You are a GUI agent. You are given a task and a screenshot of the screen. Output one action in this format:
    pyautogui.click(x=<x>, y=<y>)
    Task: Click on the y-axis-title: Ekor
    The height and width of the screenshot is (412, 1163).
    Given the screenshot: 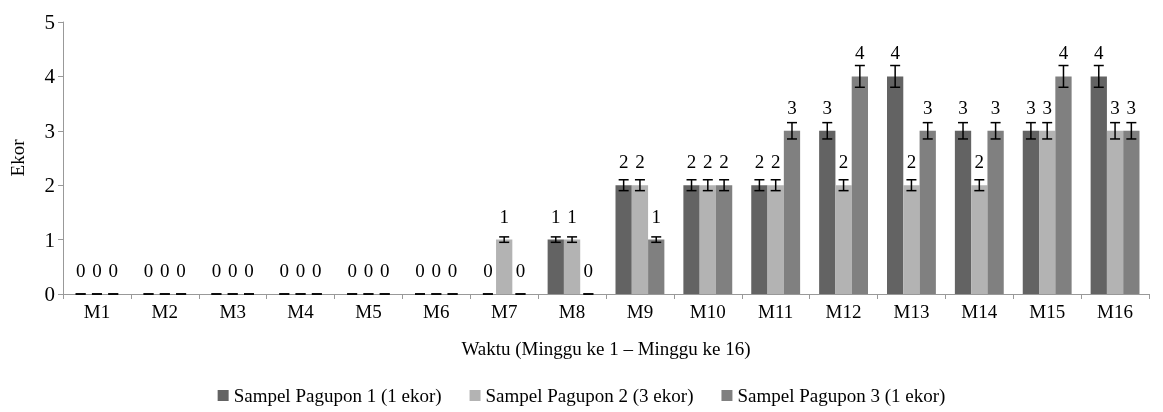 What is the action you would take?
    pyautogui.click(x=17, y=157)
    